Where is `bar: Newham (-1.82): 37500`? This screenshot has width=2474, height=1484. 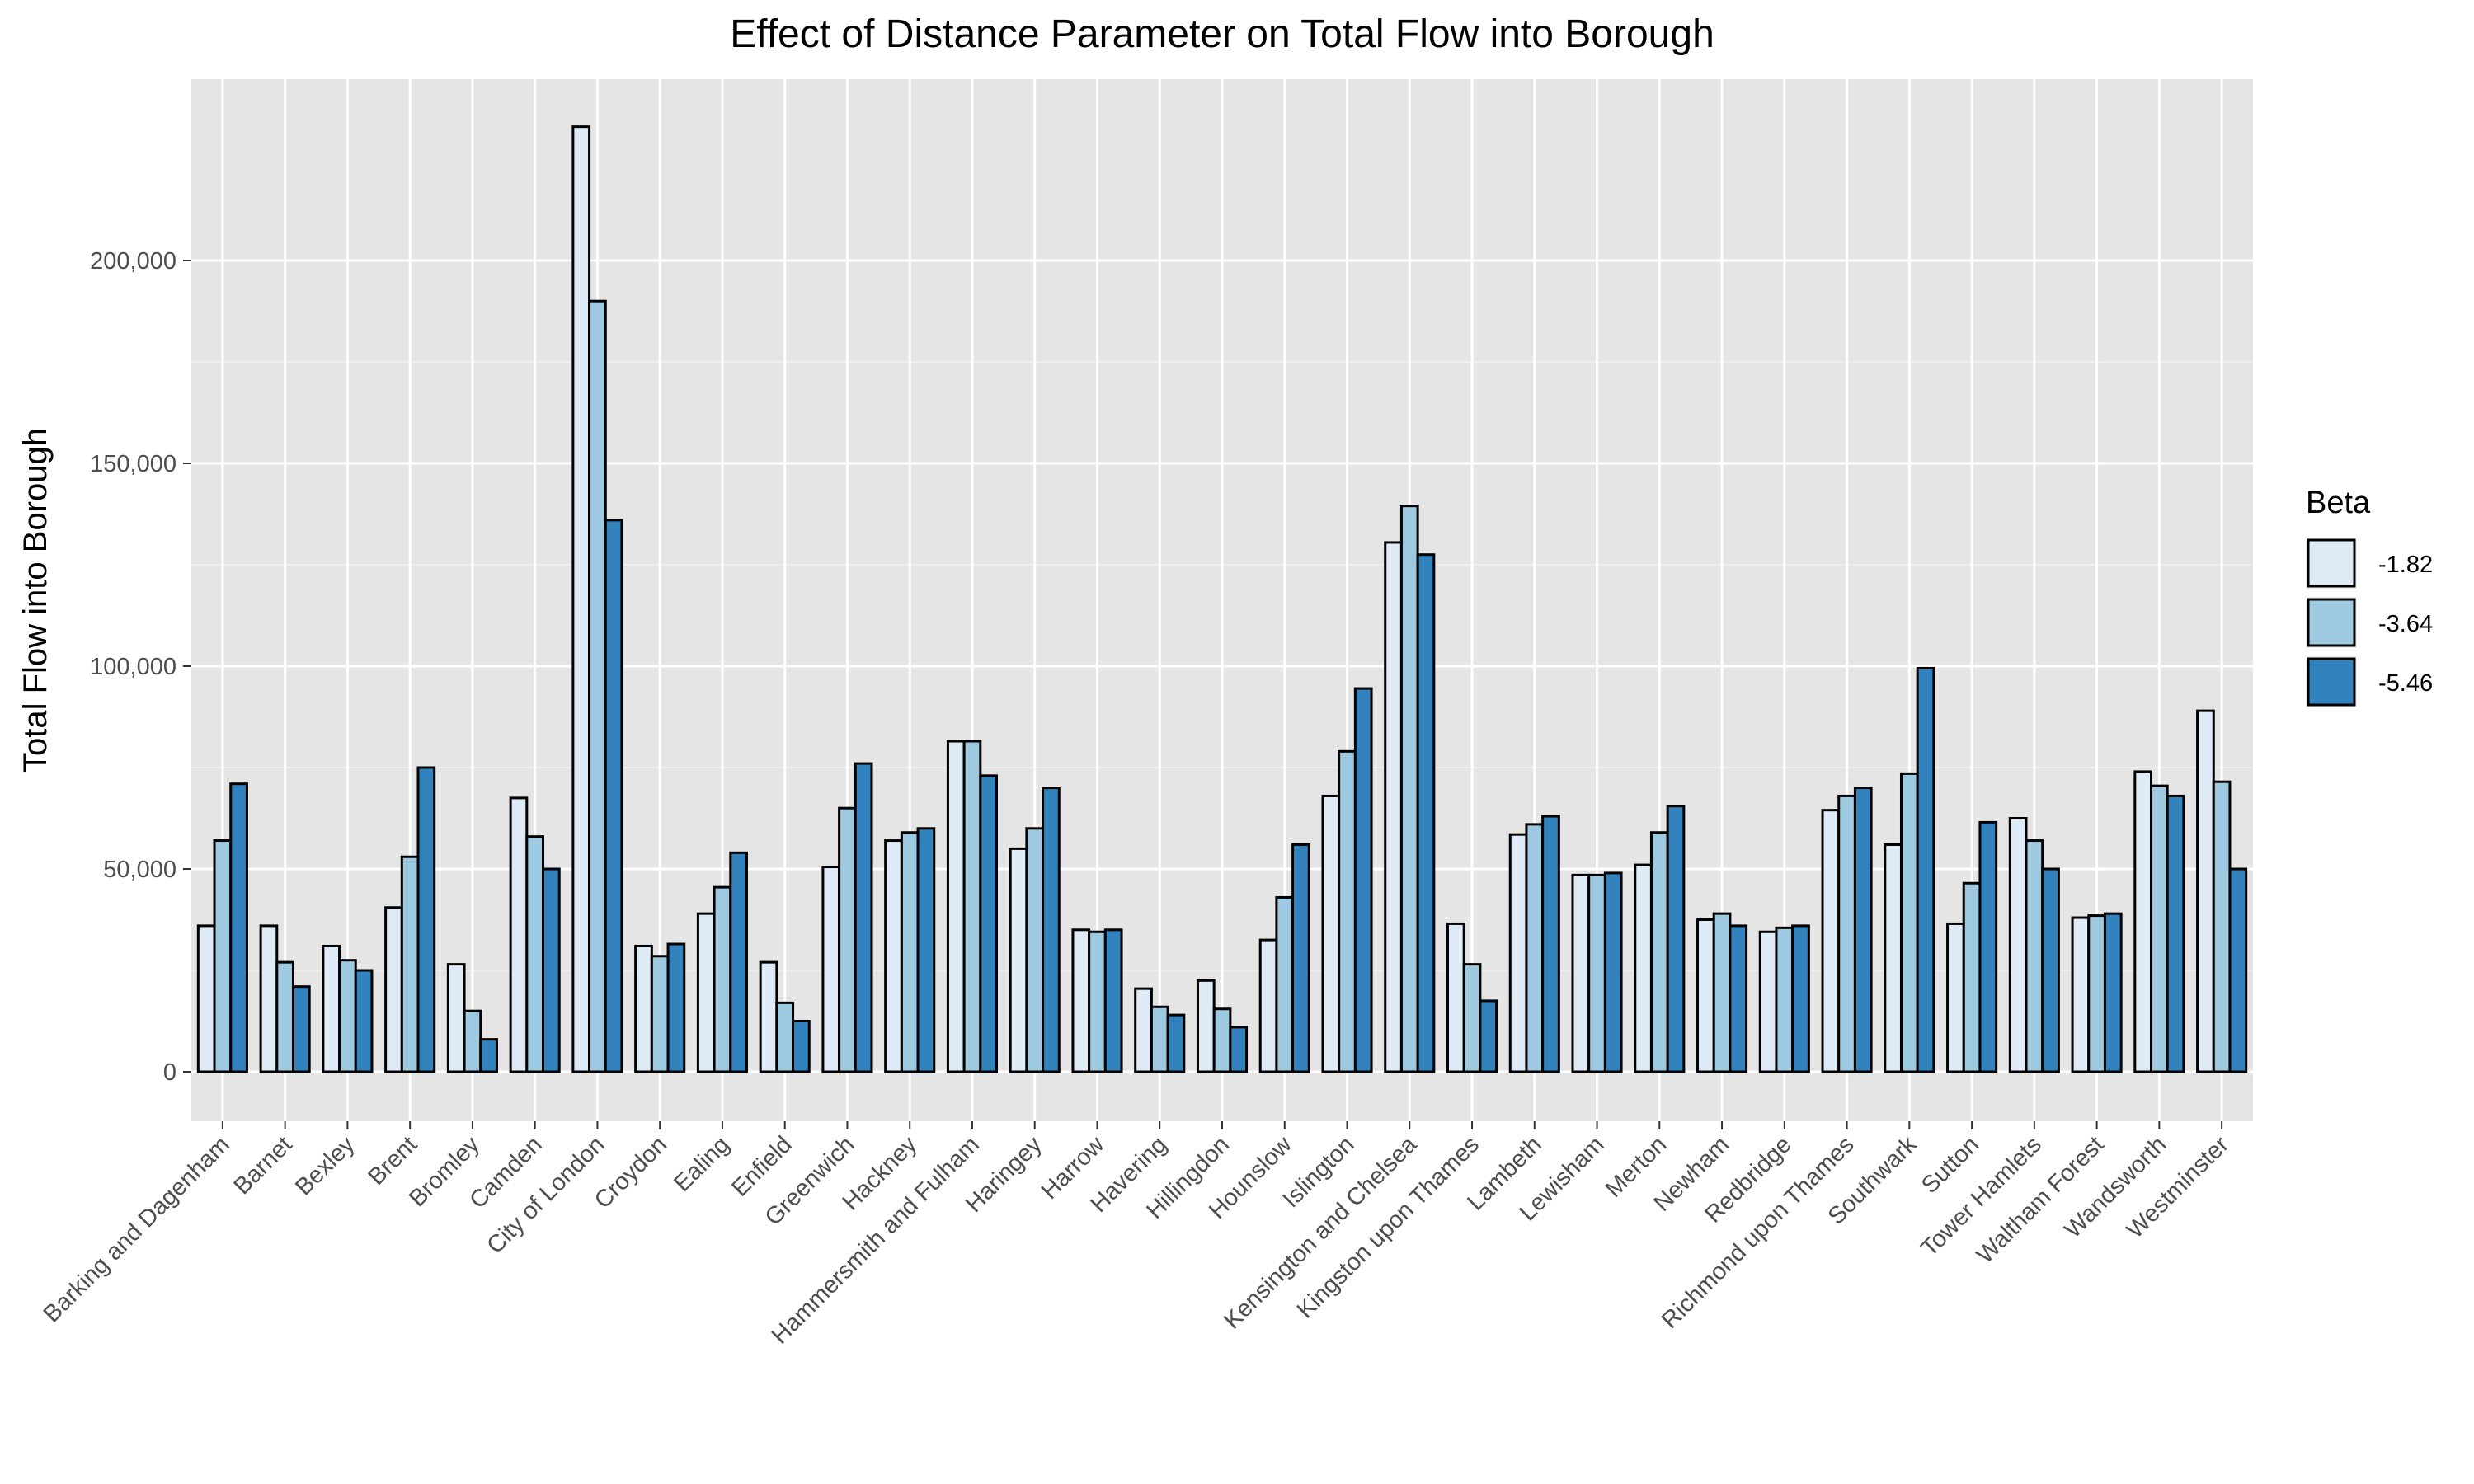
bar: Newham (-1.82): 37500 is located at coordinates (1705, 996).